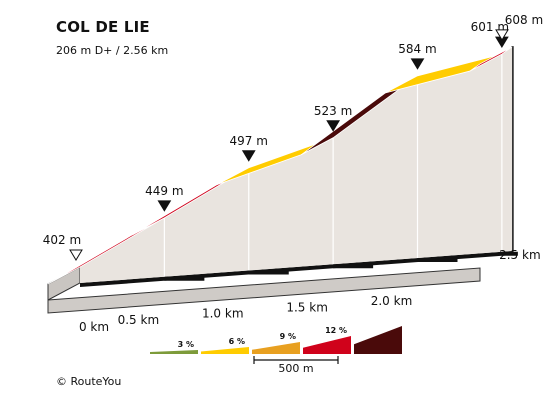 Image resolution: width=550 pixels, height=400 pixels. I want to click on elevation-label: 402 m, so click(62, 240).